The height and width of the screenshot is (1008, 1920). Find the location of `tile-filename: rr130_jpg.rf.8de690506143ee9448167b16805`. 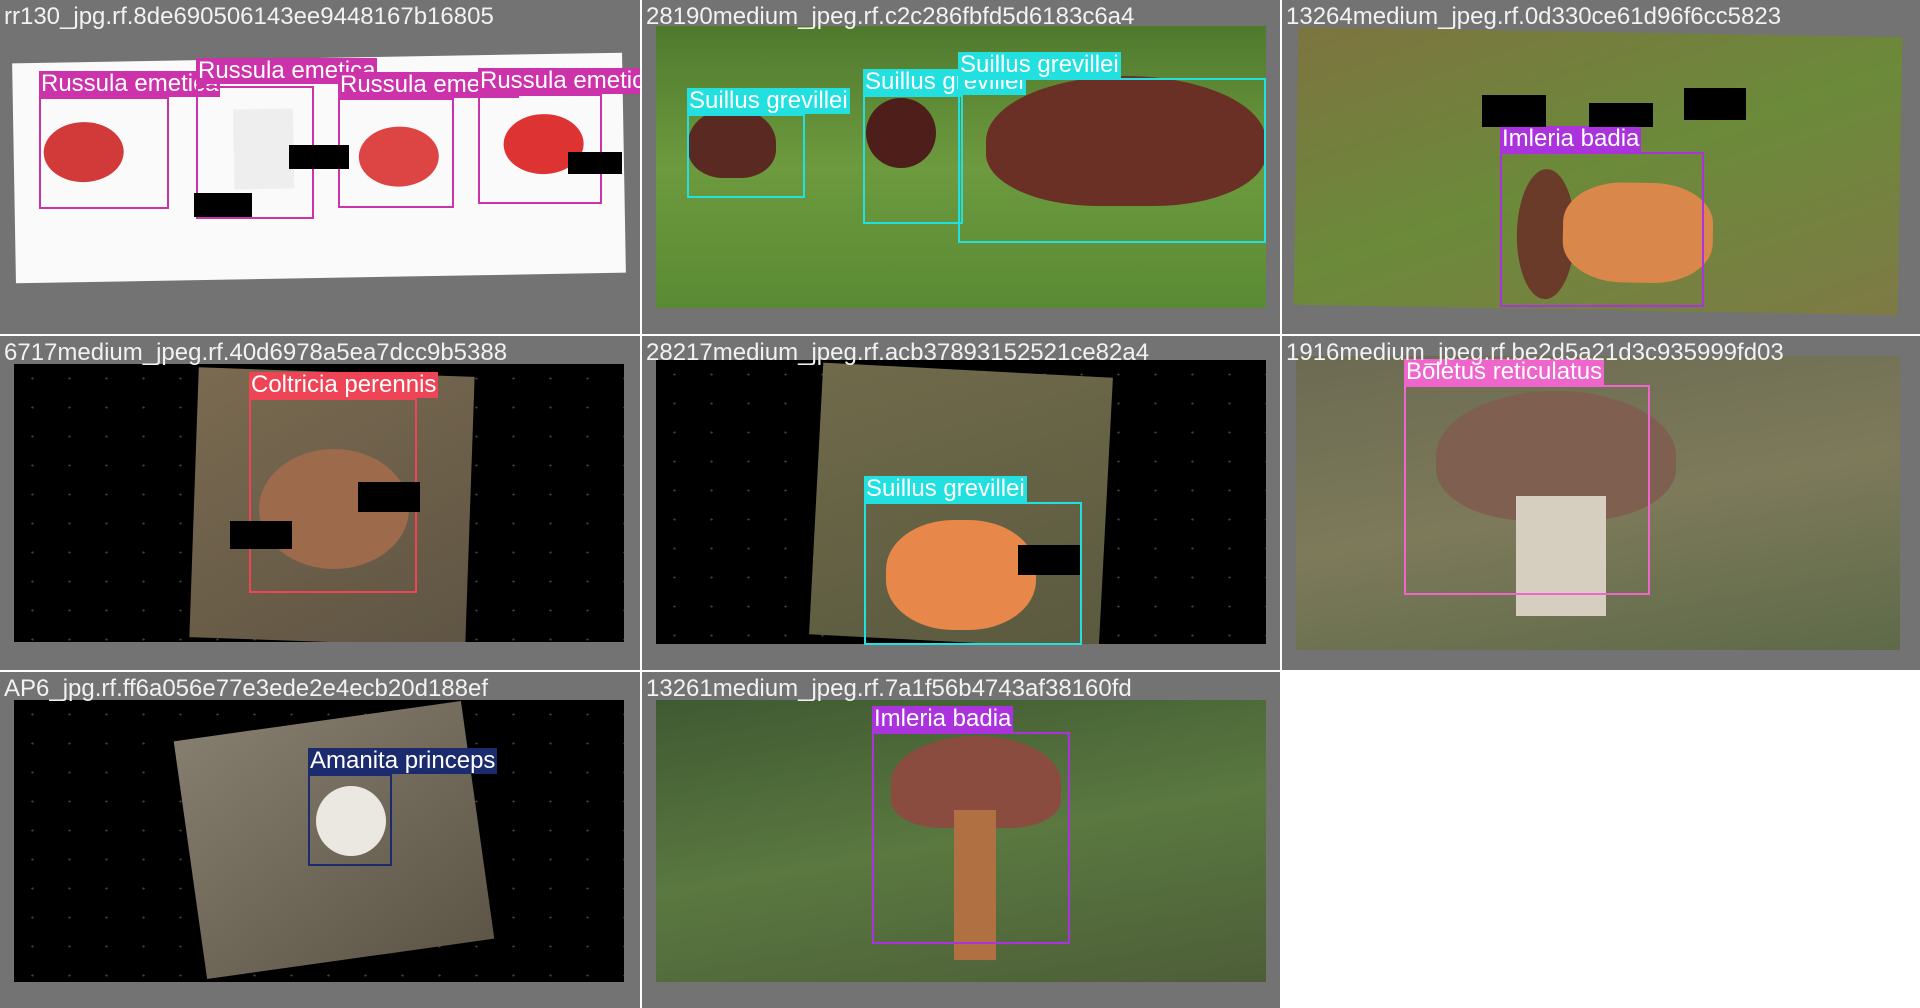

tile-filename: rr130_jpg.rf.8de690506143ee9448167b16805 is located at coordinates (249, 16).